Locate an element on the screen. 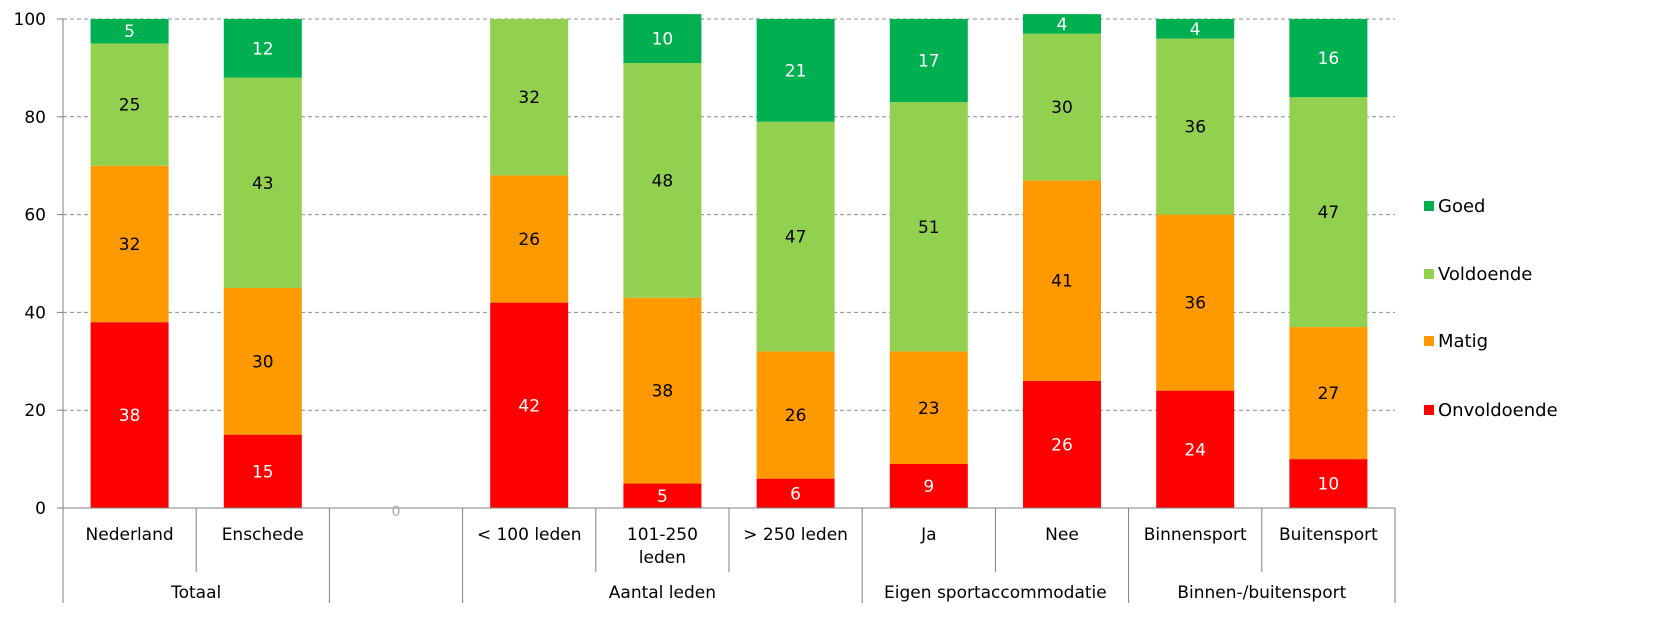  data-label: 17 is located at coordinates (929, 62).